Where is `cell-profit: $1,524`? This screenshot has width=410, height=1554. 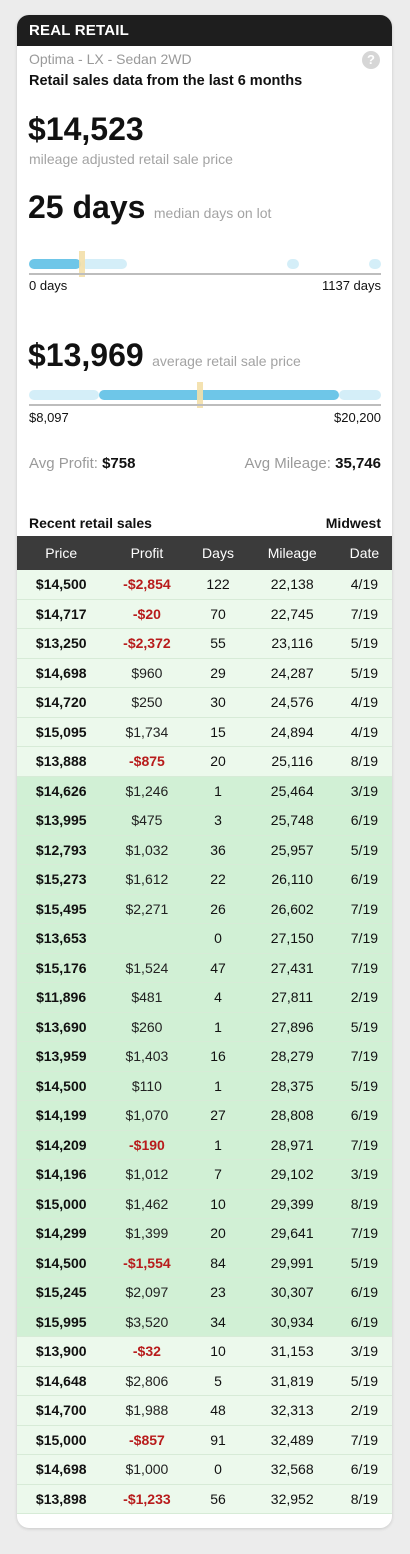 cell-profit: $1,524 is located at coordinates (147, 968).